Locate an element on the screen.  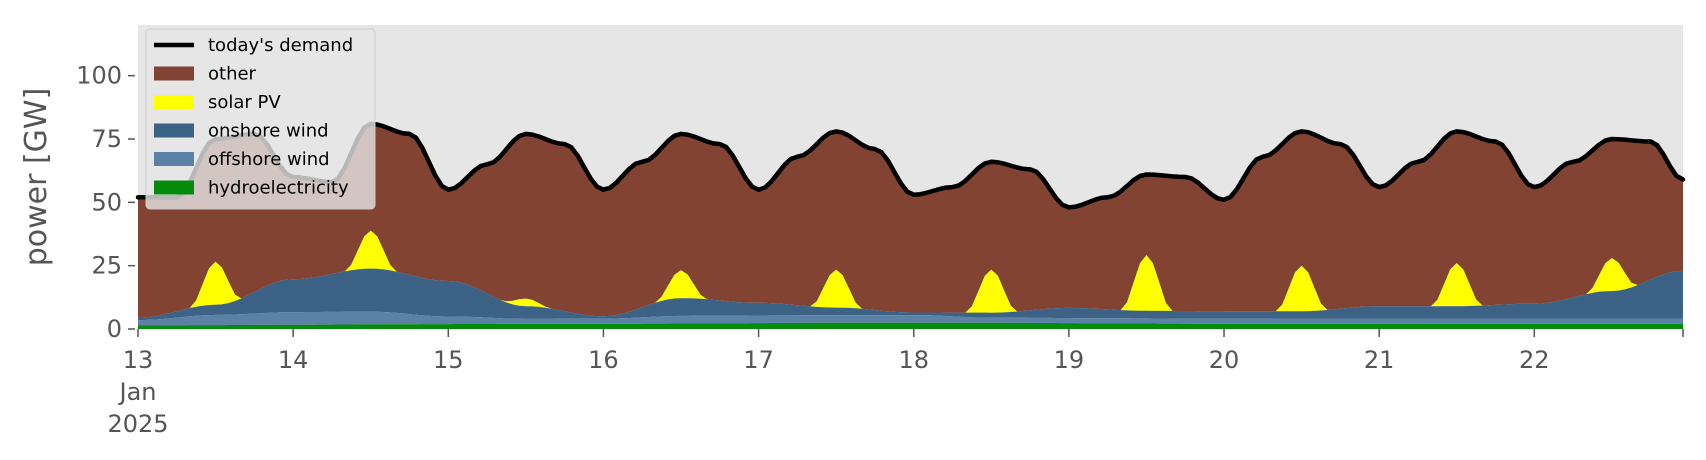
legend-label: hydroelectricity is located at coordinates (278, 188).